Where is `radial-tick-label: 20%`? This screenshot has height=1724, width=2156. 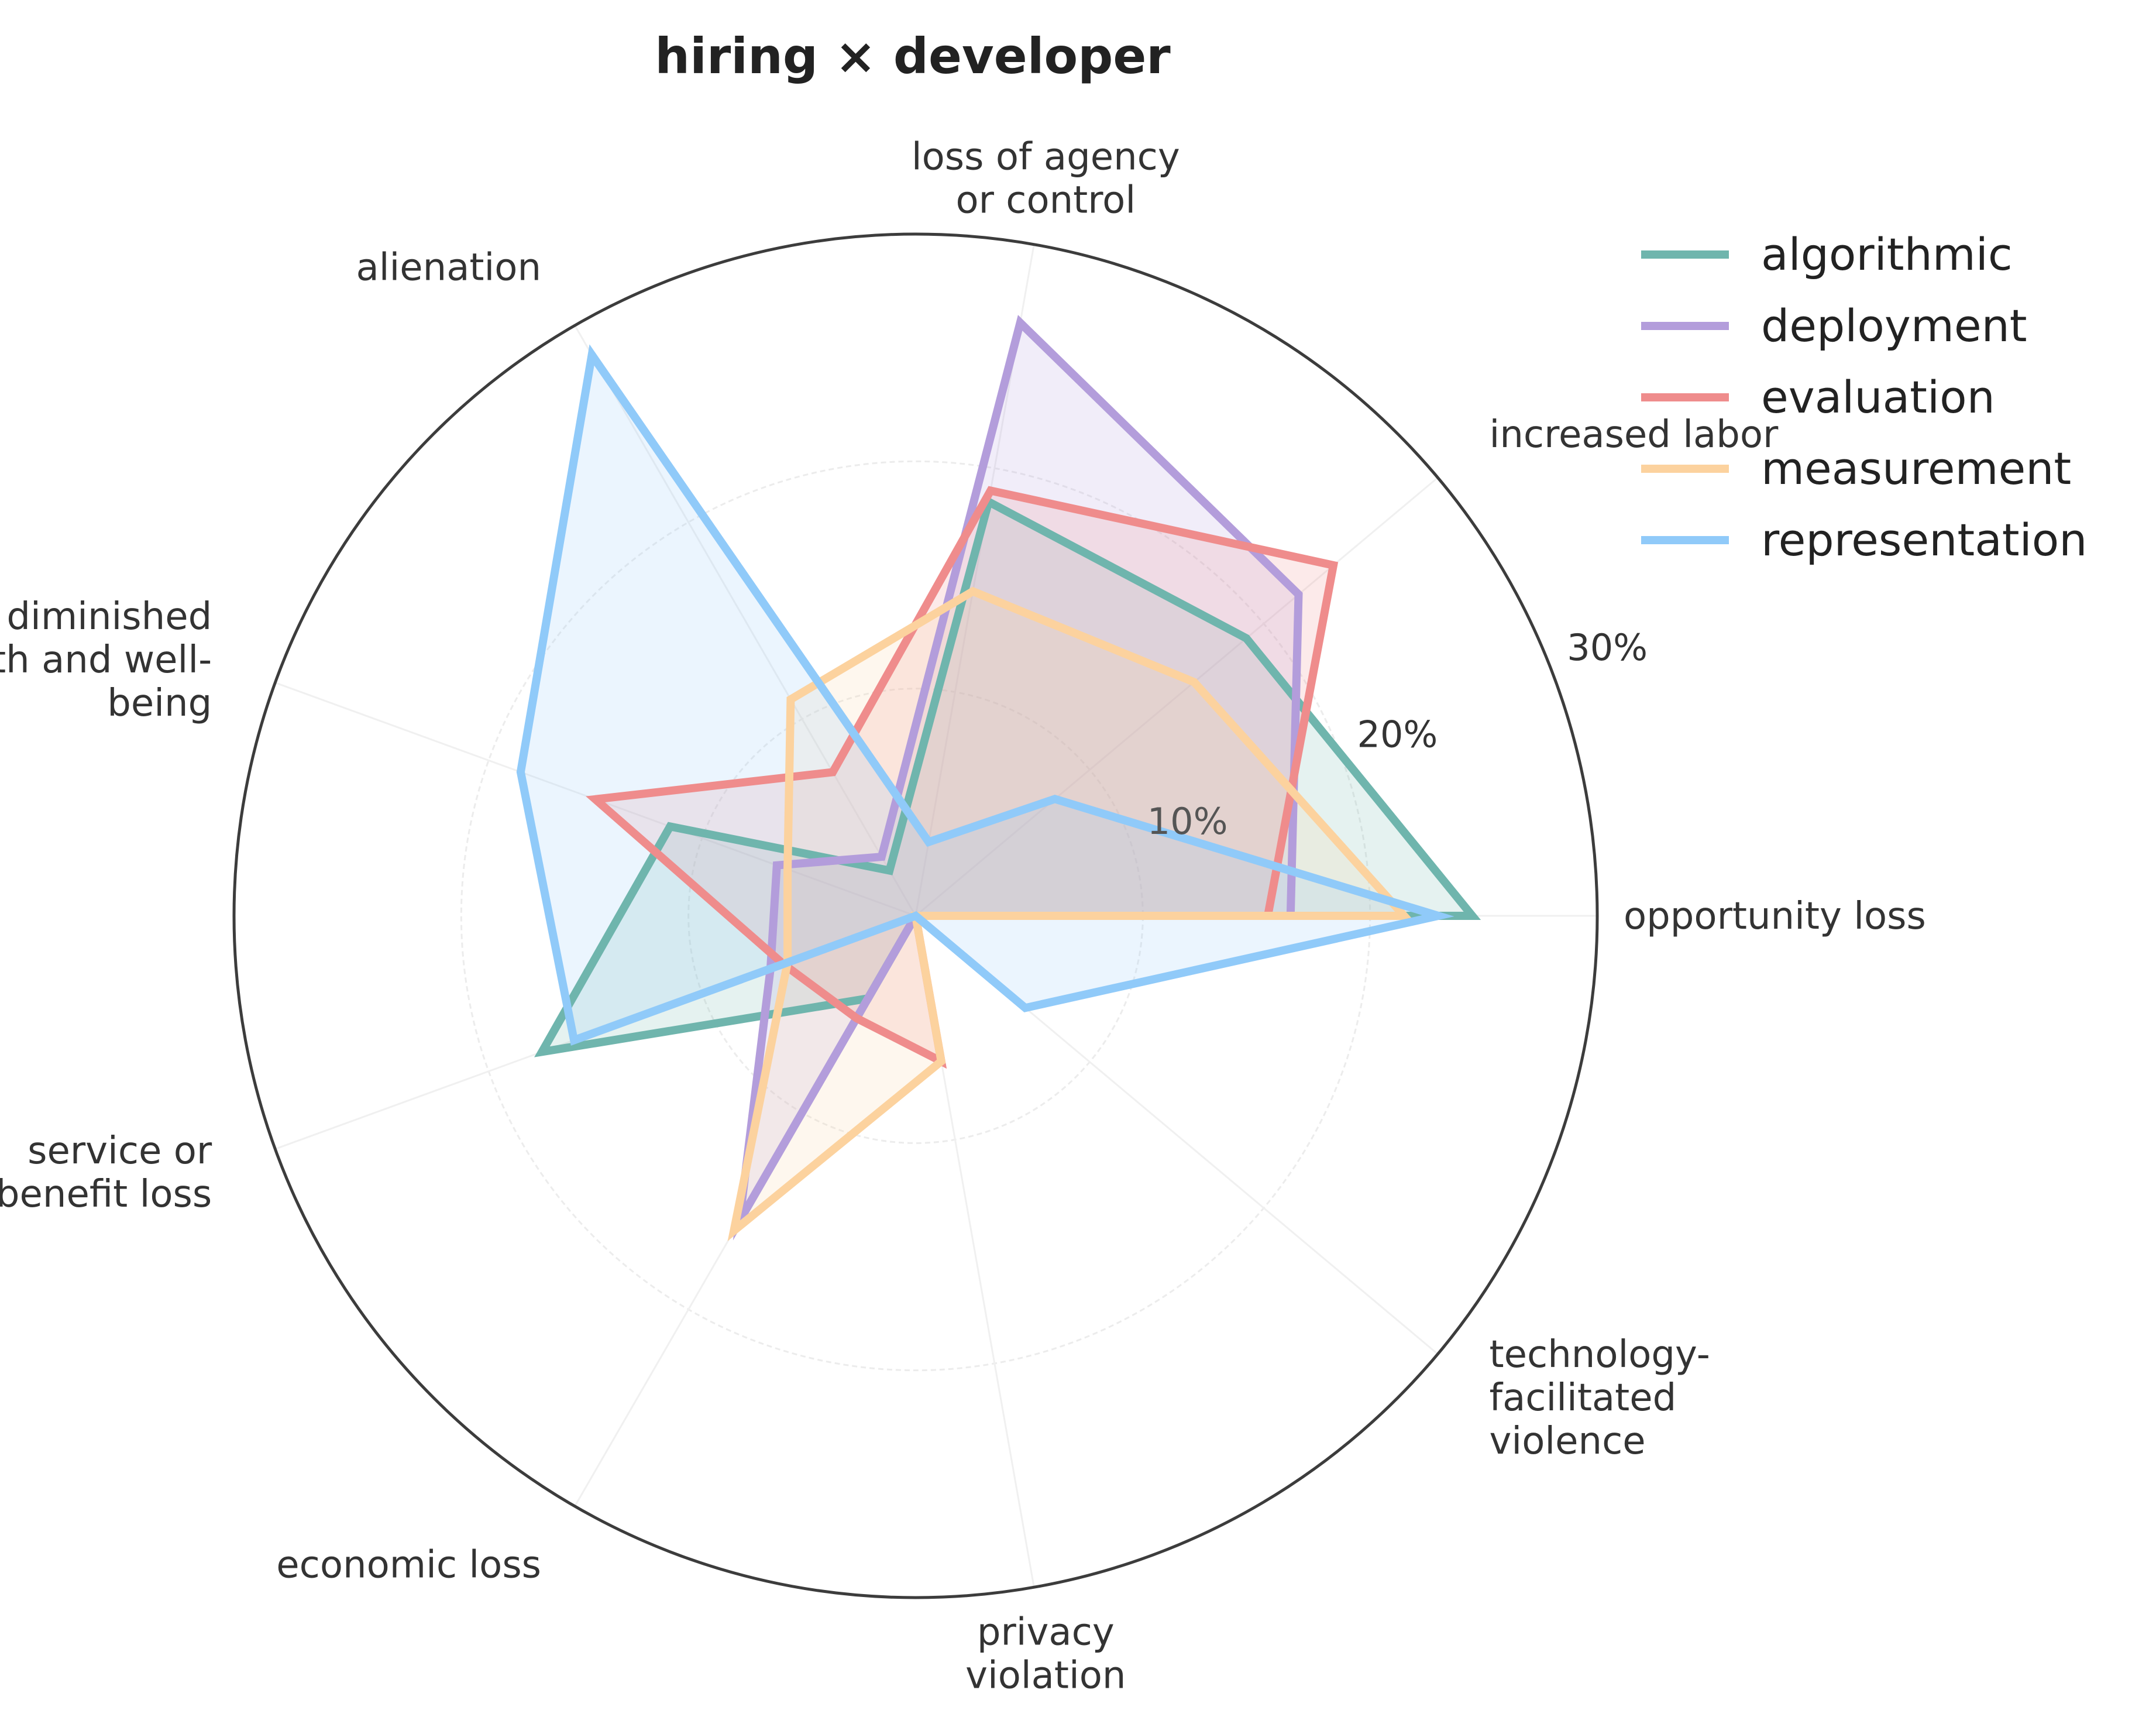 radial-tick-label: 20% is located at coordinates (1398, 734).